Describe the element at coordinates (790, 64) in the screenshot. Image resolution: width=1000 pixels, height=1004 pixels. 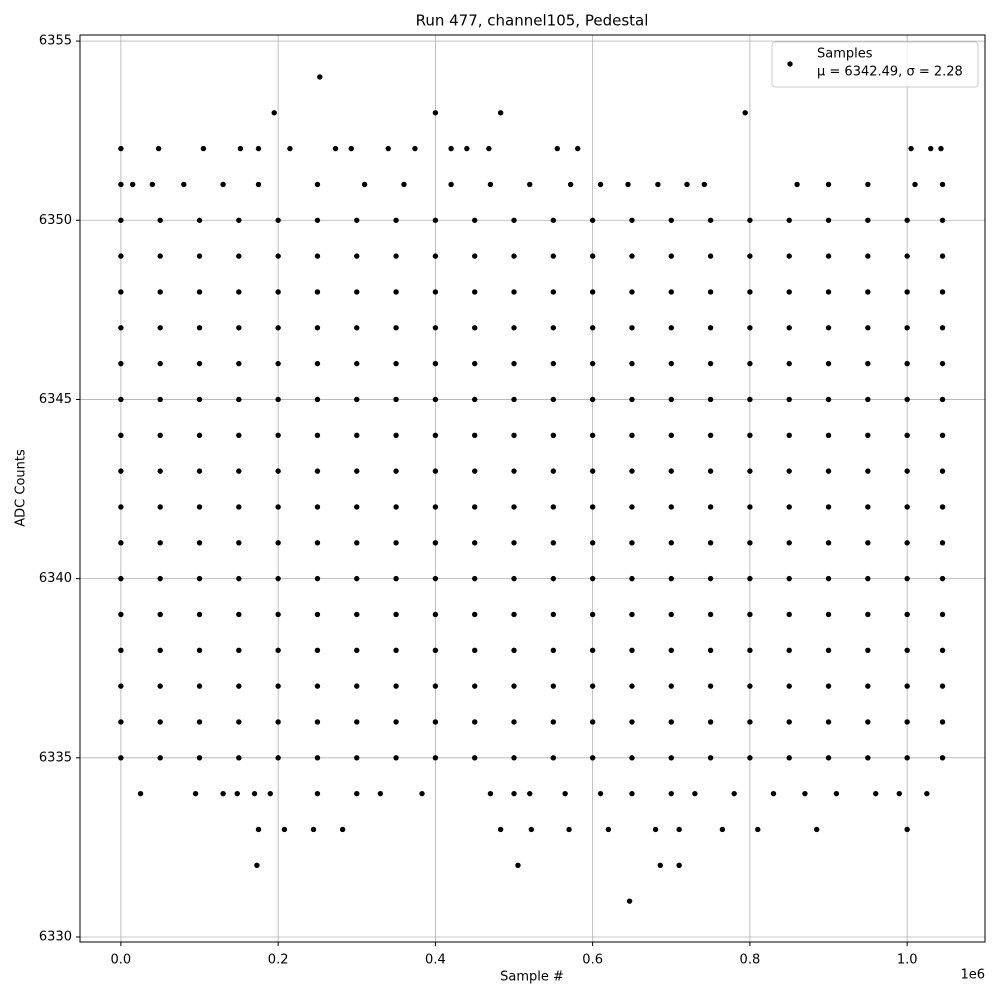
I see `legend-marker` at that location.